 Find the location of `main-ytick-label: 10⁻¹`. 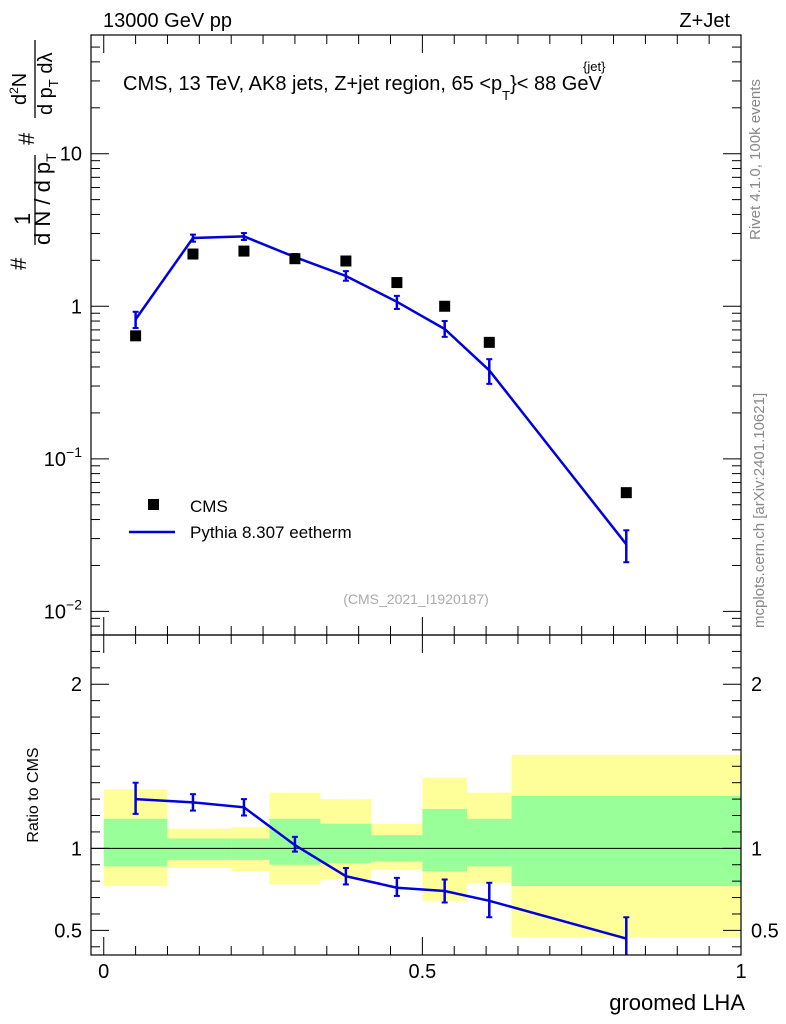

main-ytick-label: 10⁻¹ is located at coordinates (63, 457).